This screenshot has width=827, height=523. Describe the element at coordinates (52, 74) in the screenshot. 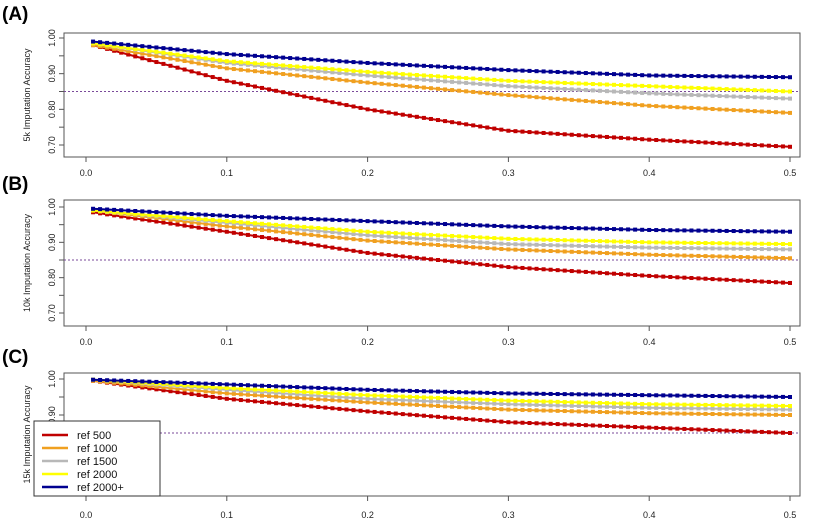

I see `y-tick-label: 0.90` at that location.